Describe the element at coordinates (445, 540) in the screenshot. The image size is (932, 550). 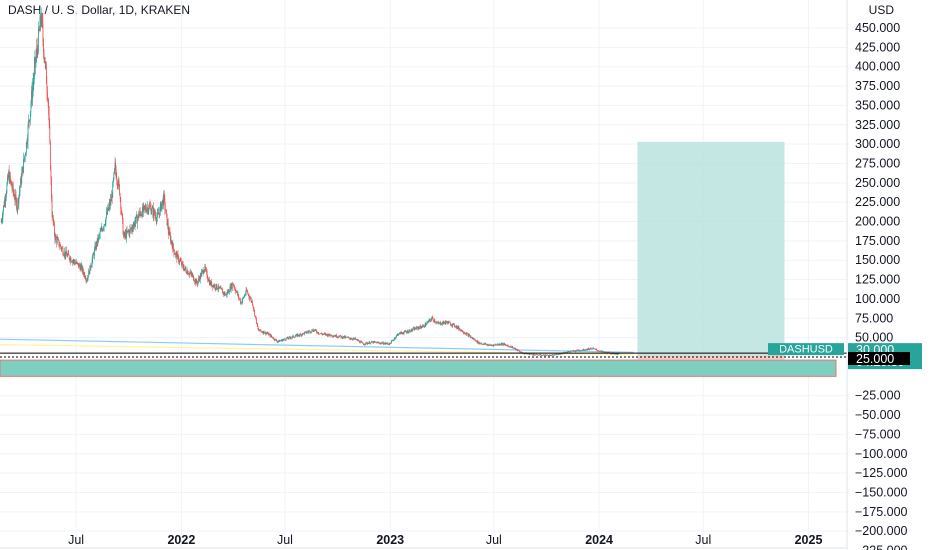
I see `time-axis: Jul 2022 Jul 2023 Jul 2024 Jul 2025` at that location.